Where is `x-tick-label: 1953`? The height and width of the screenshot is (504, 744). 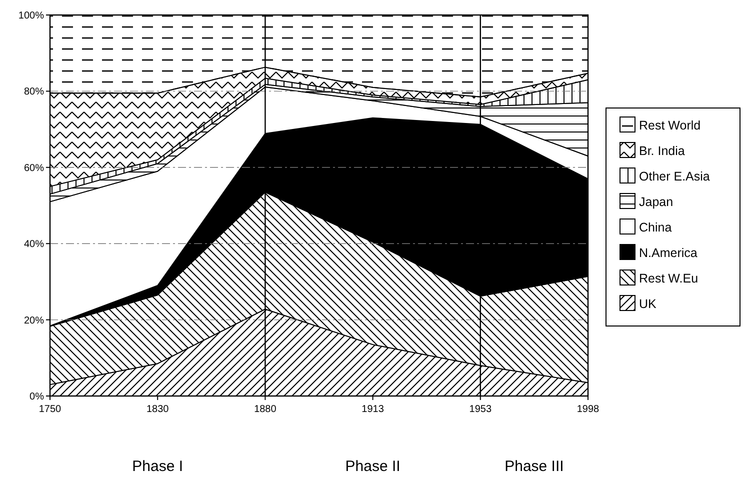
x-tick-label: 1953 is located at coordinates (480, 409).